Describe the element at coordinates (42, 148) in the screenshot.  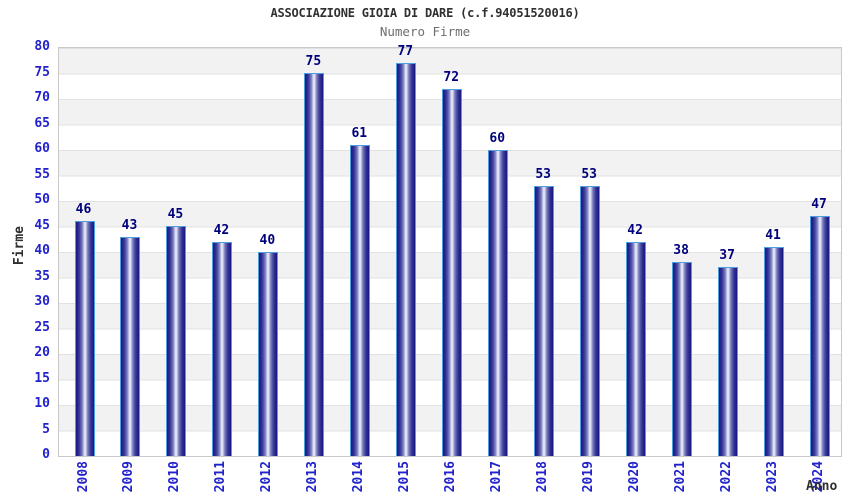
I see `y-tick-label: 60` at that location.